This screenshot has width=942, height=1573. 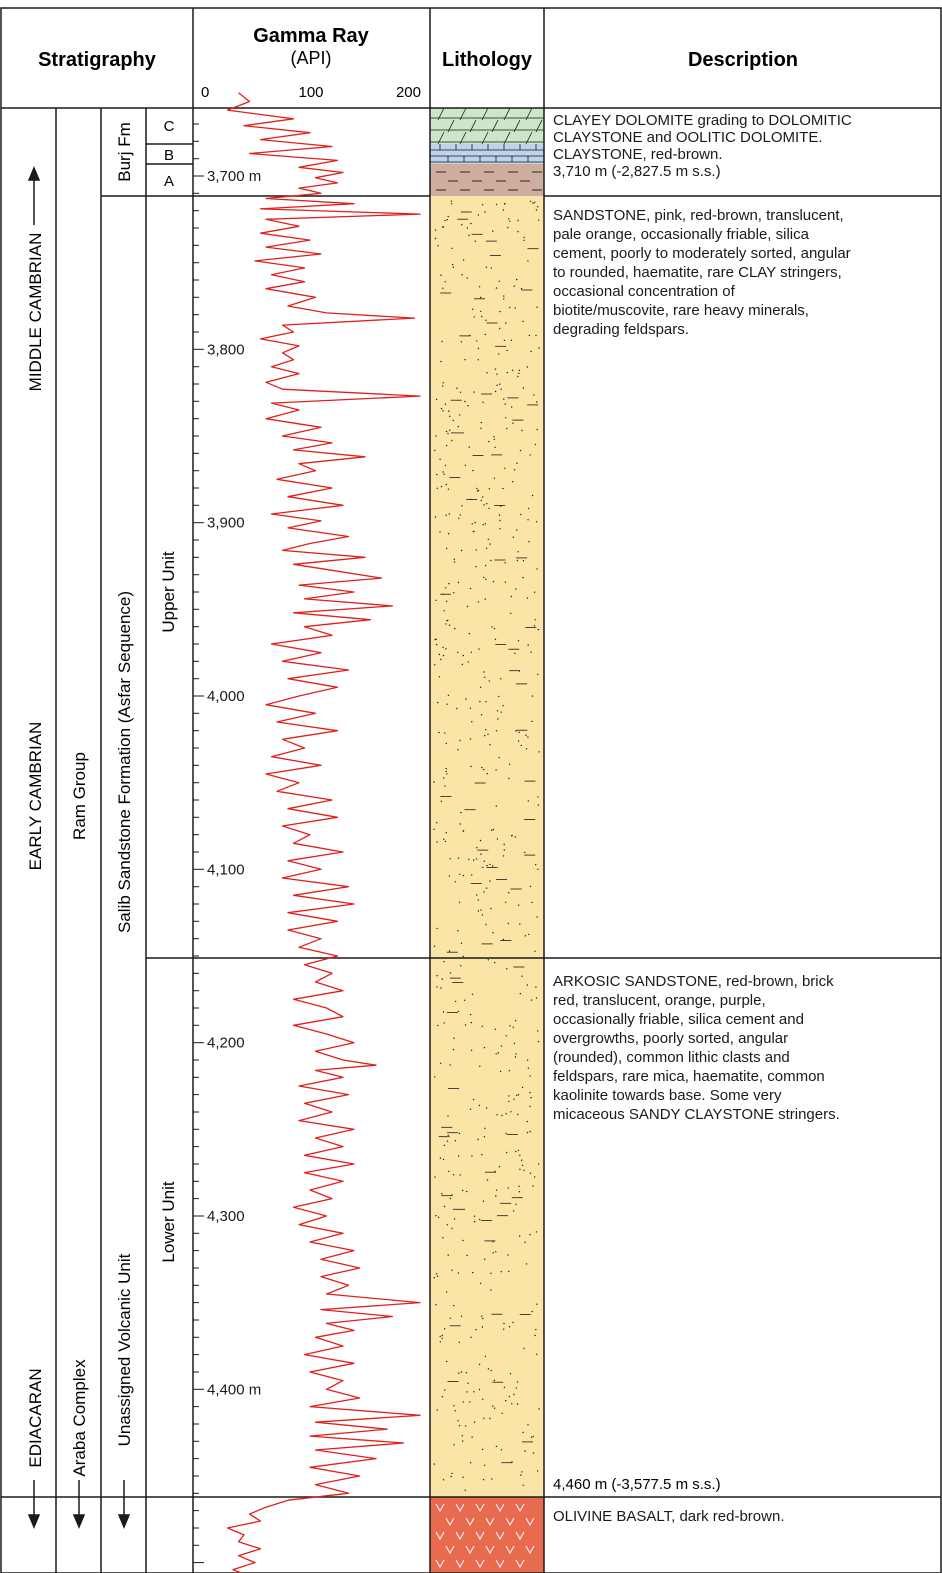 I want to click on depth-label: 4,300, so click(x=226, y=1216).